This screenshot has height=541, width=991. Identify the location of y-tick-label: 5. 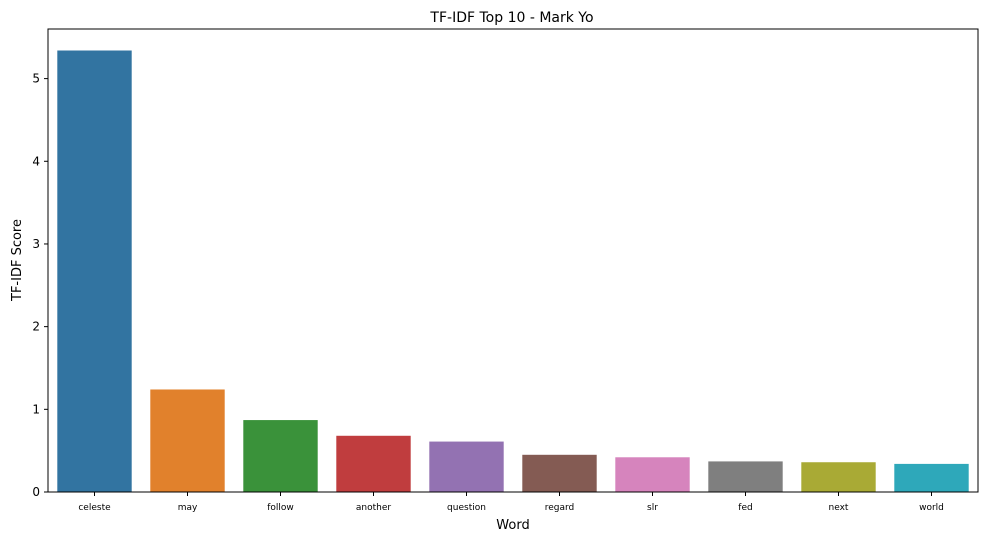
(36, 79).